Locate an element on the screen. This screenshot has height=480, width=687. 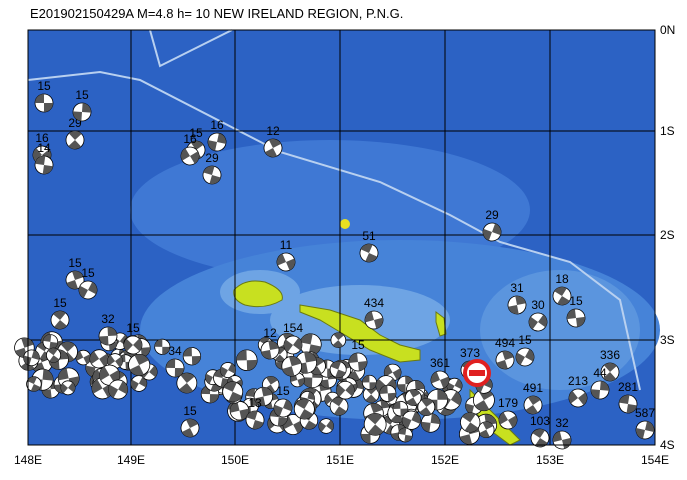
depth-label: 14 is located at coordinates (44, 148).